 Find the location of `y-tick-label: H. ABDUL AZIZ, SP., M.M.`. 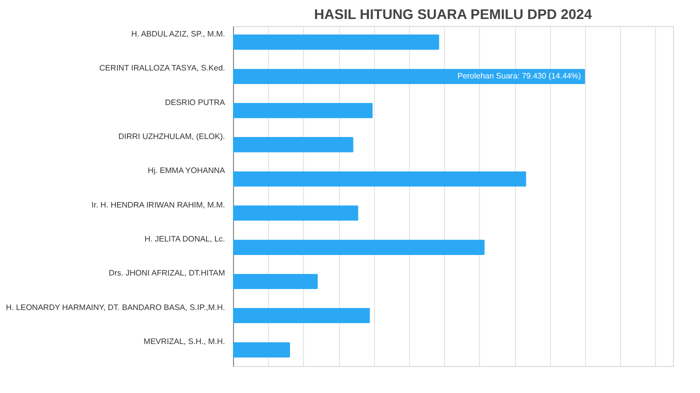

y-tick-label: H. ABDUL AZIZ, SP., M.M. is located at coordinates (178, 34).